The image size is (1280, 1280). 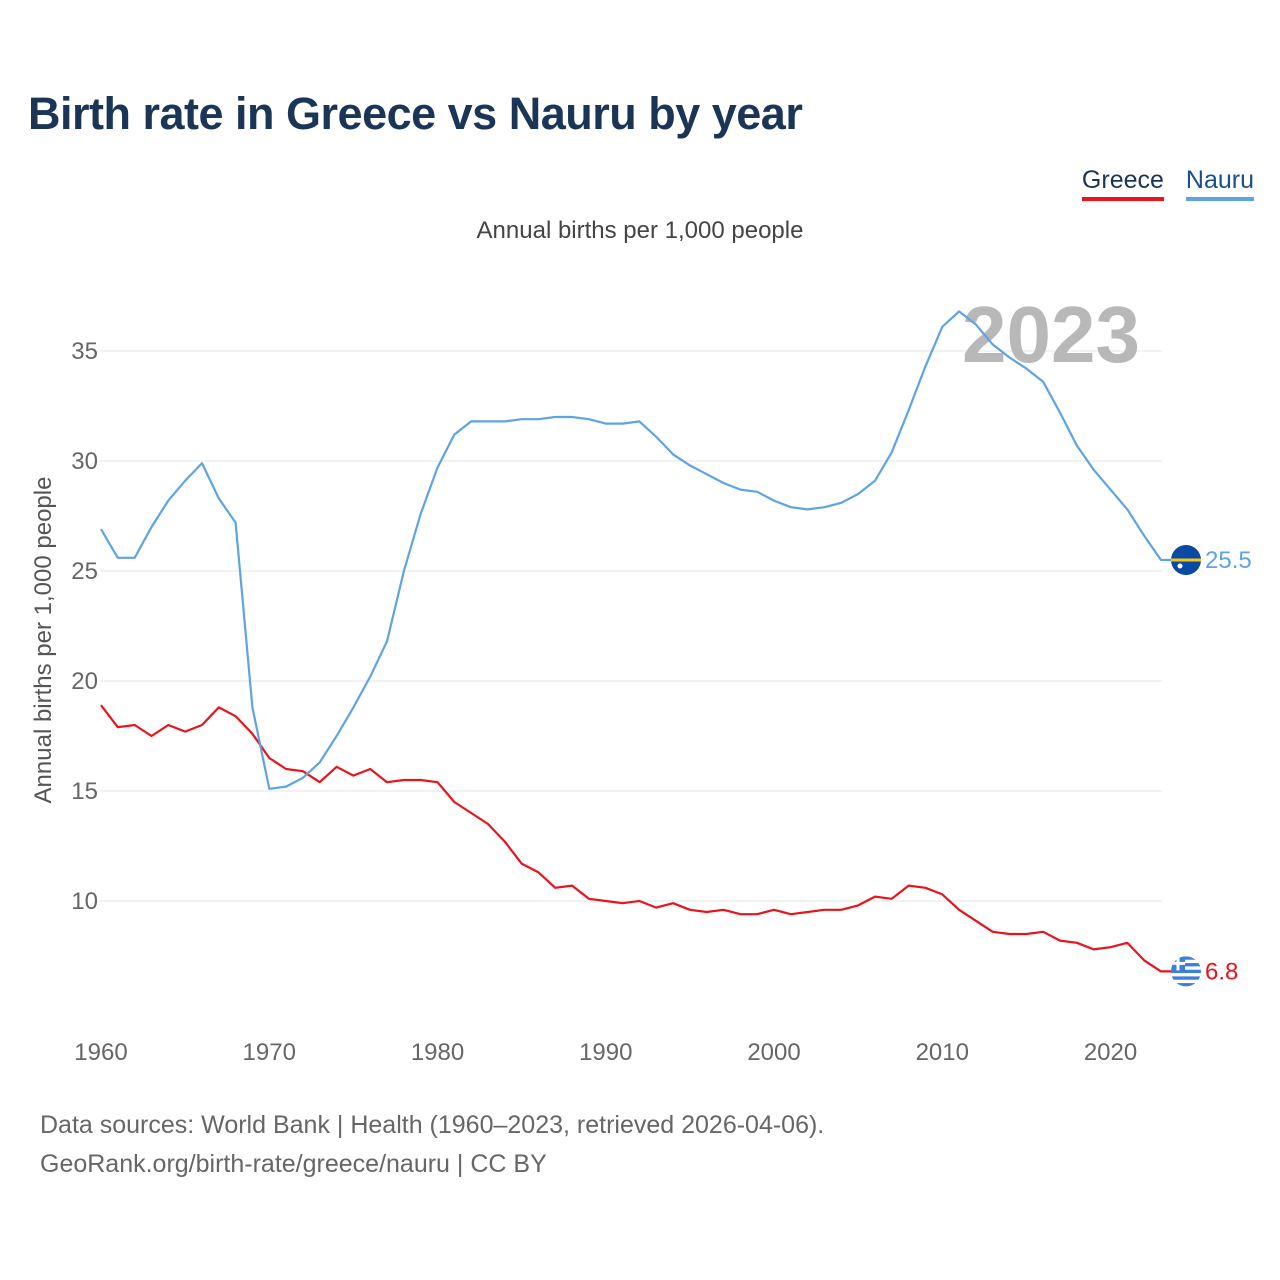 I want to click on year-label: 2023, so click(x=1051, y=334).